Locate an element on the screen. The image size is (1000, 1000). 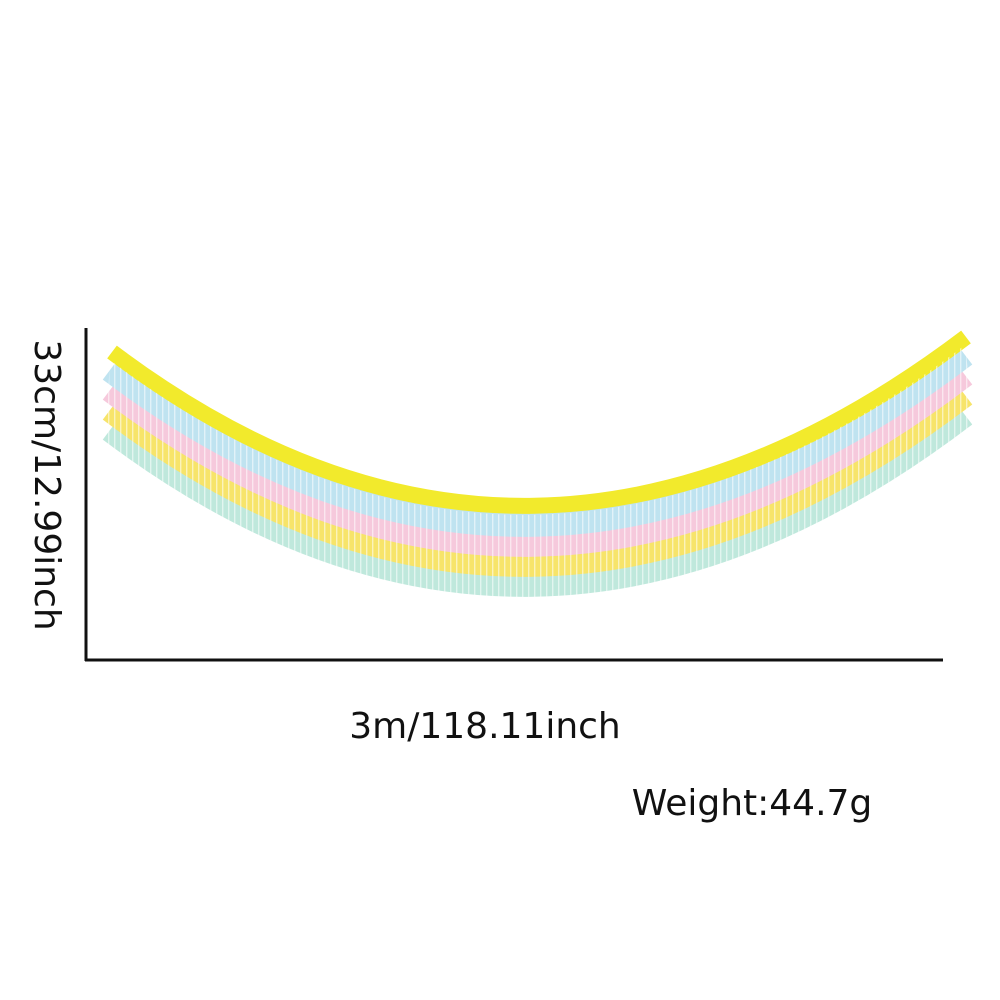
height-label: 33cm/12.99inch is located at coordinates (46, 484).